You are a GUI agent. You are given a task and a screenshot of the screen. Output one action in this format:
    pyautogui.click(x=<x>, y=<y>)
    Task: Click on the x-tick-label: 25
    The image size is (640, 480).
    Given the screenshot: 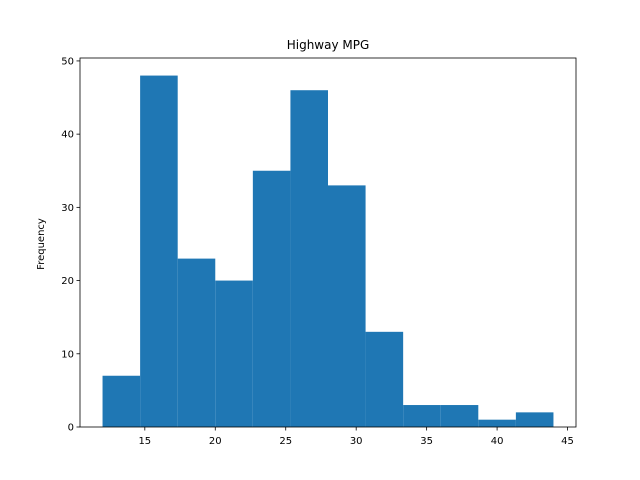 What is the action you would take?
    pyautogui.click(x=285, y=441)
    